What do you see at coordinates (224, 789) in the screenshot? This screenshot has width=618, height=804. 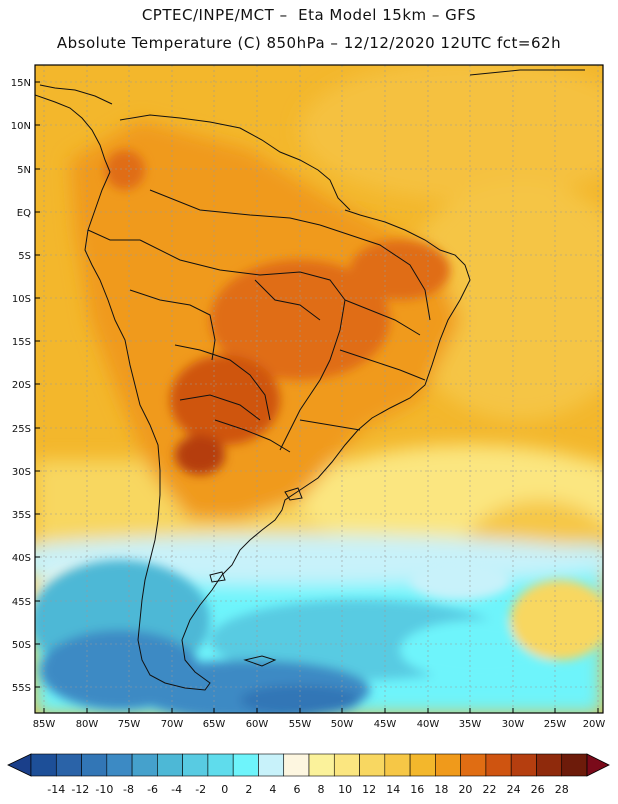 I see `colorbar-label: 0` at bounding box center [224, 789].